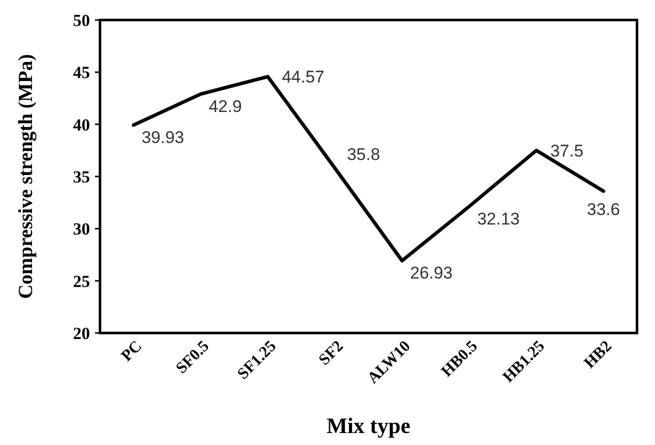  What do you see at coordinates (225, 106) in the screenshot?
I see `data-label: 42.9` at bounding box center [225, 106].